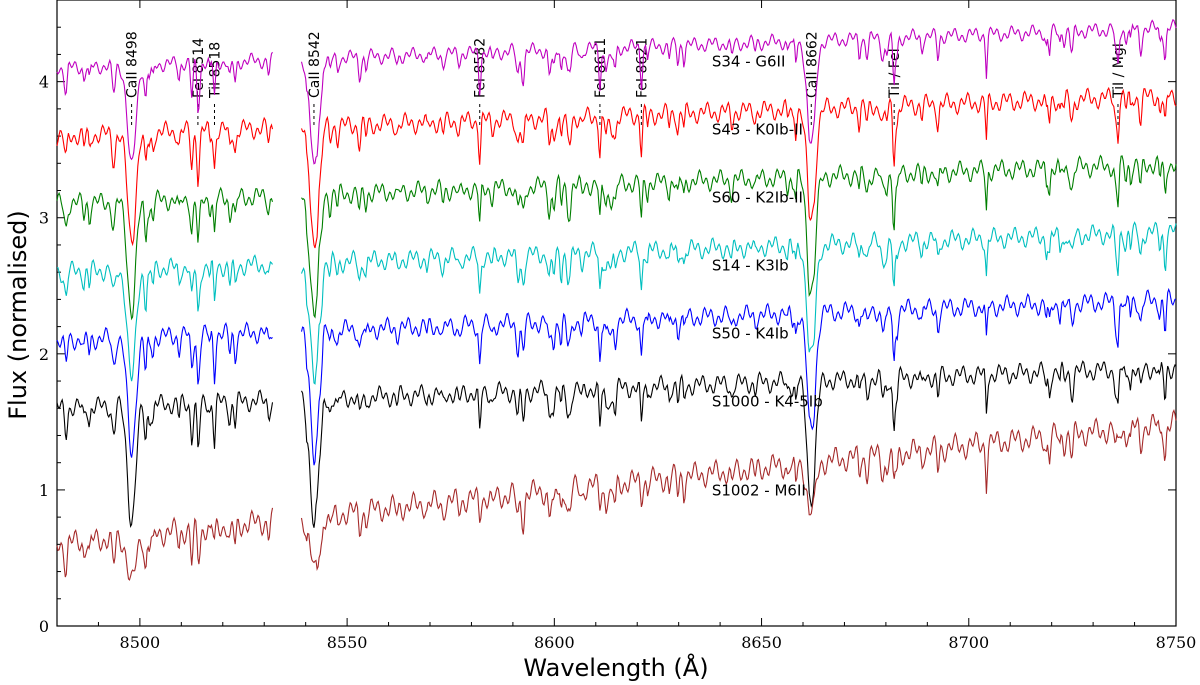 The height and width of the screenshot is (685, 1200). I want to click on line-marker-label: CaII 8662, so click(812, 64).